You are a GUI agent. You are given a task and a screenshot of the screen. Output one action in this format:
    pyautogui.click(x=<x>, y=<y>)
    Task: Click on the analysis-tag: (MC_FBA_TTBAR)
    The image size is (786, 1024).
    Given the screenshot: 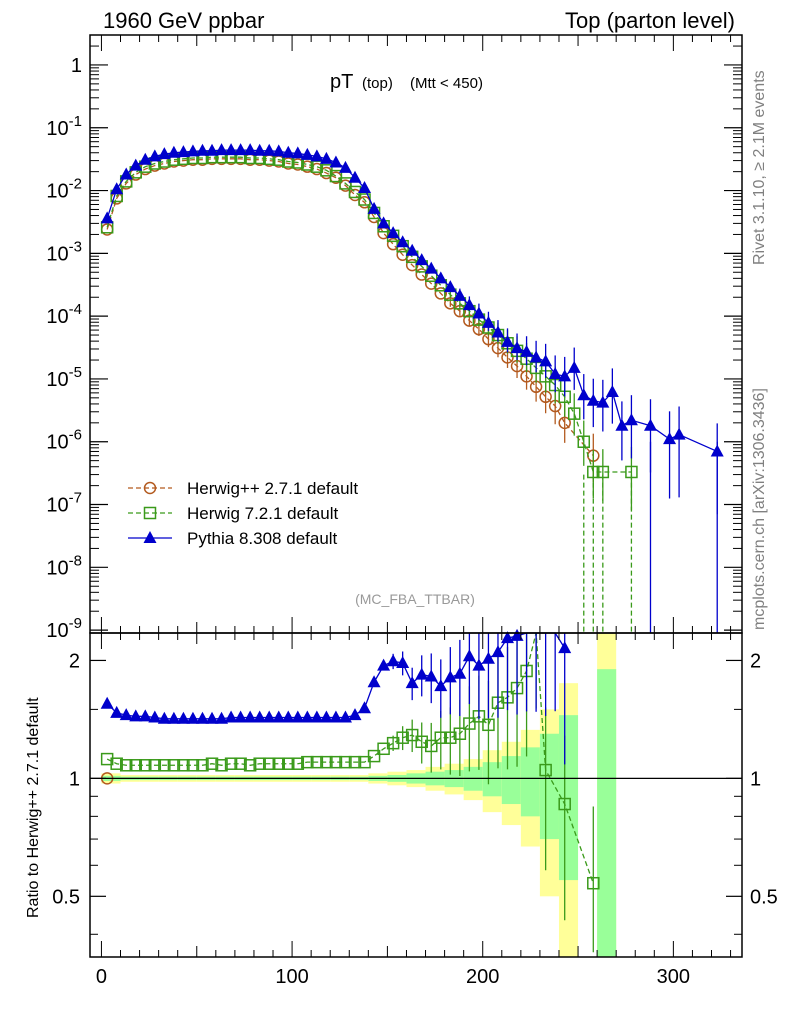 What is the action you would take?
    pyautogui.click(x=415, y=599)
    